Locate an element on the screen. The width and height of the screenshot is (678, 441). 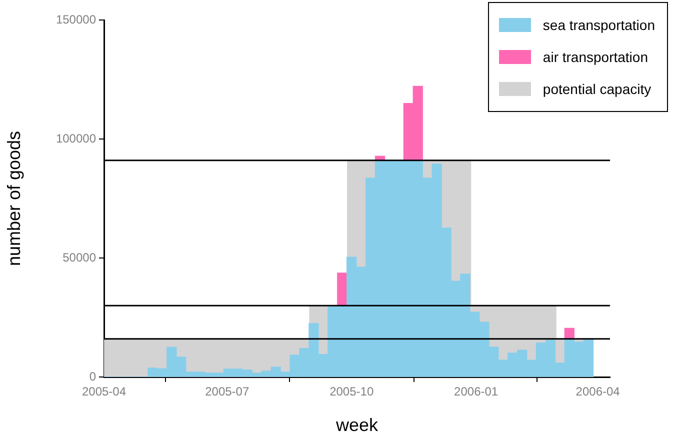
x-tick-label: 2005-10 is located at coordinates (352, 391).